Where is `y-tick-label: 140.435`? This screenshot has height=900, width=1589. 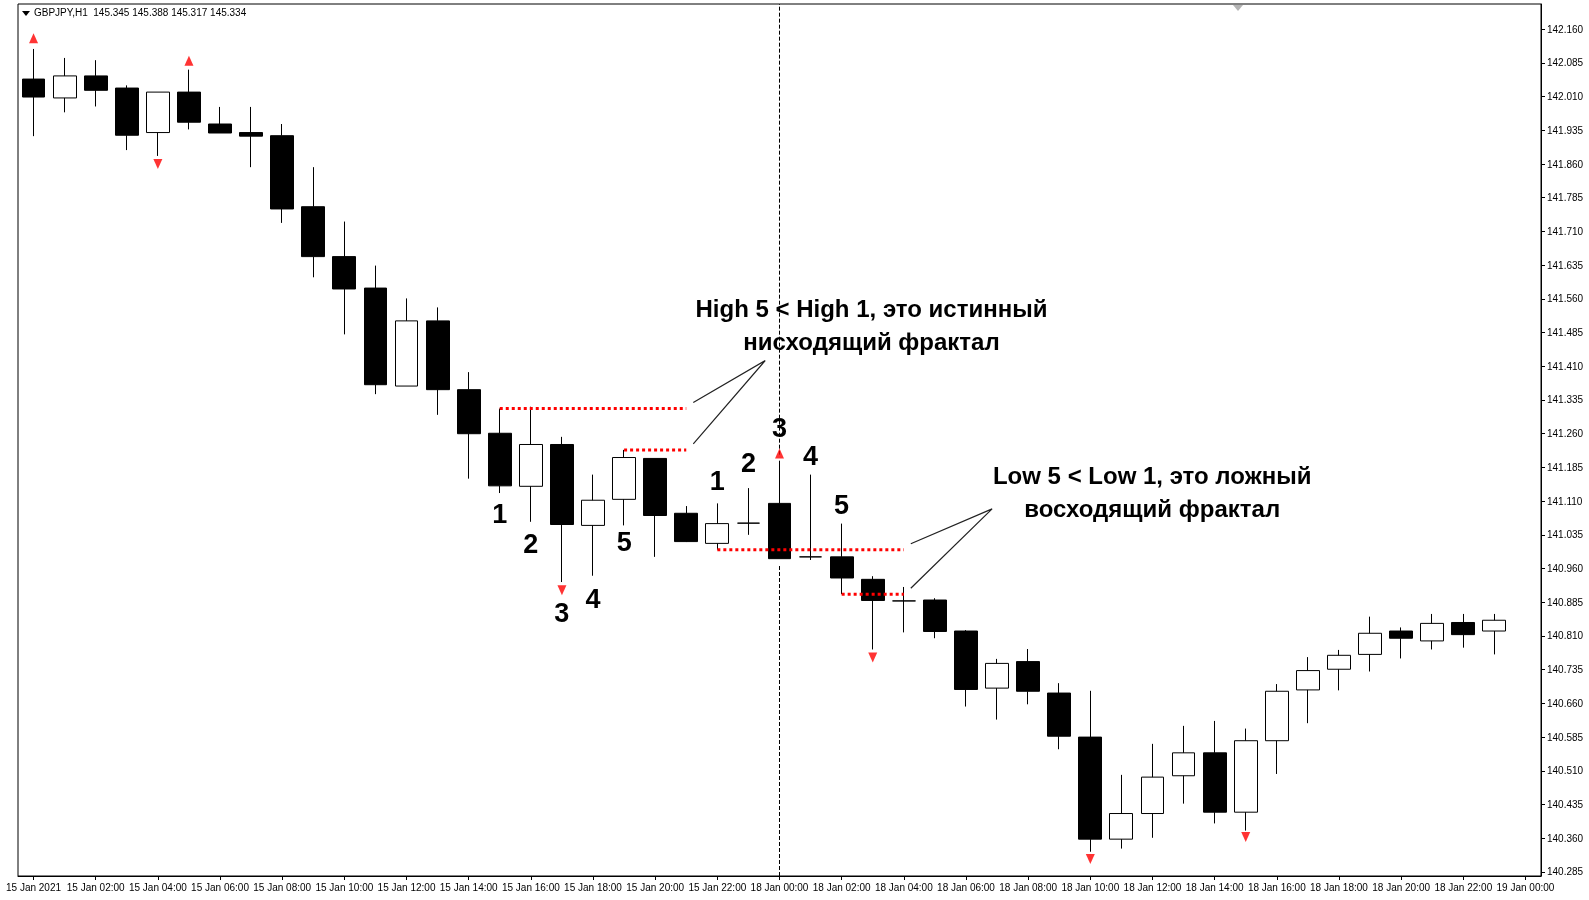 y-tick-label: 140.435 is located at coordinates (1565, 805).